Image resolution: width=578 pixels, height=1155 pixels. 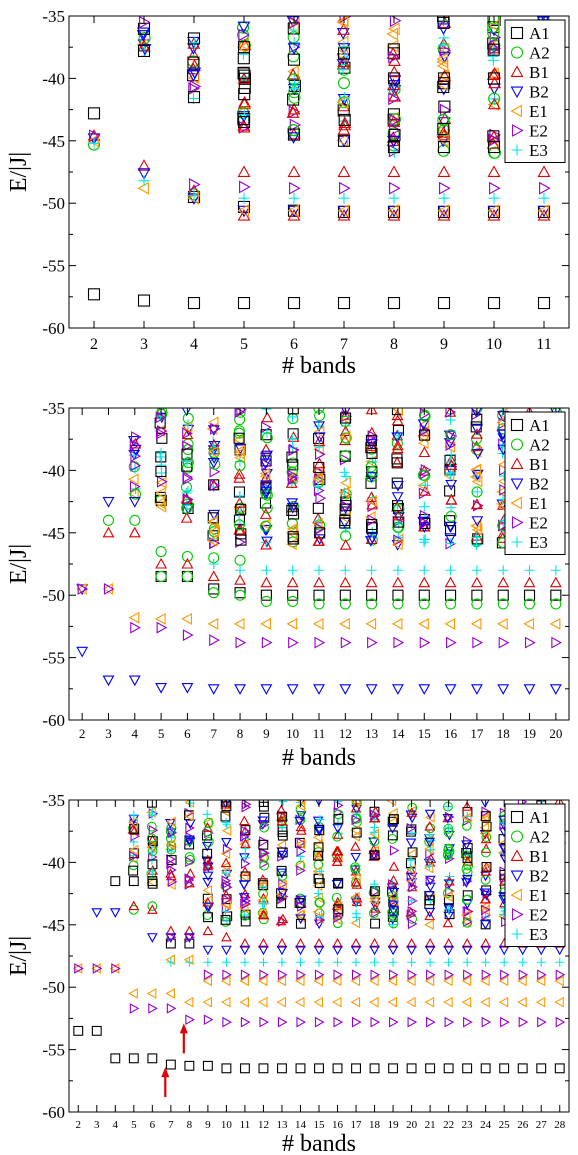 I want to click on y-tick-label: -45, so click(x=53, y=533).